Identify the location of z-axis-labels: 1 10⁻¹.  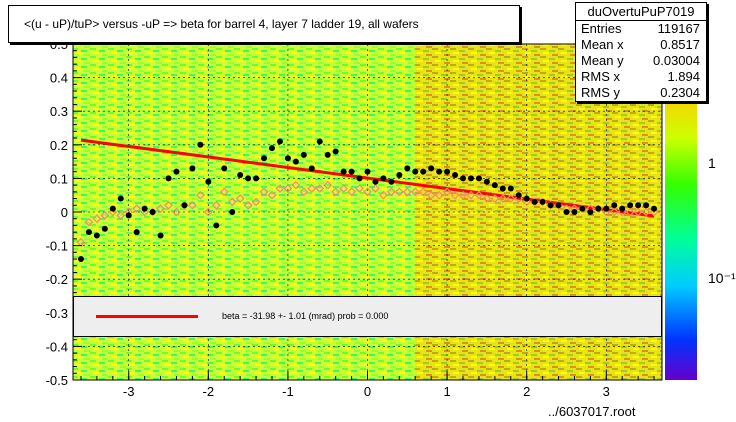
(722, 220).